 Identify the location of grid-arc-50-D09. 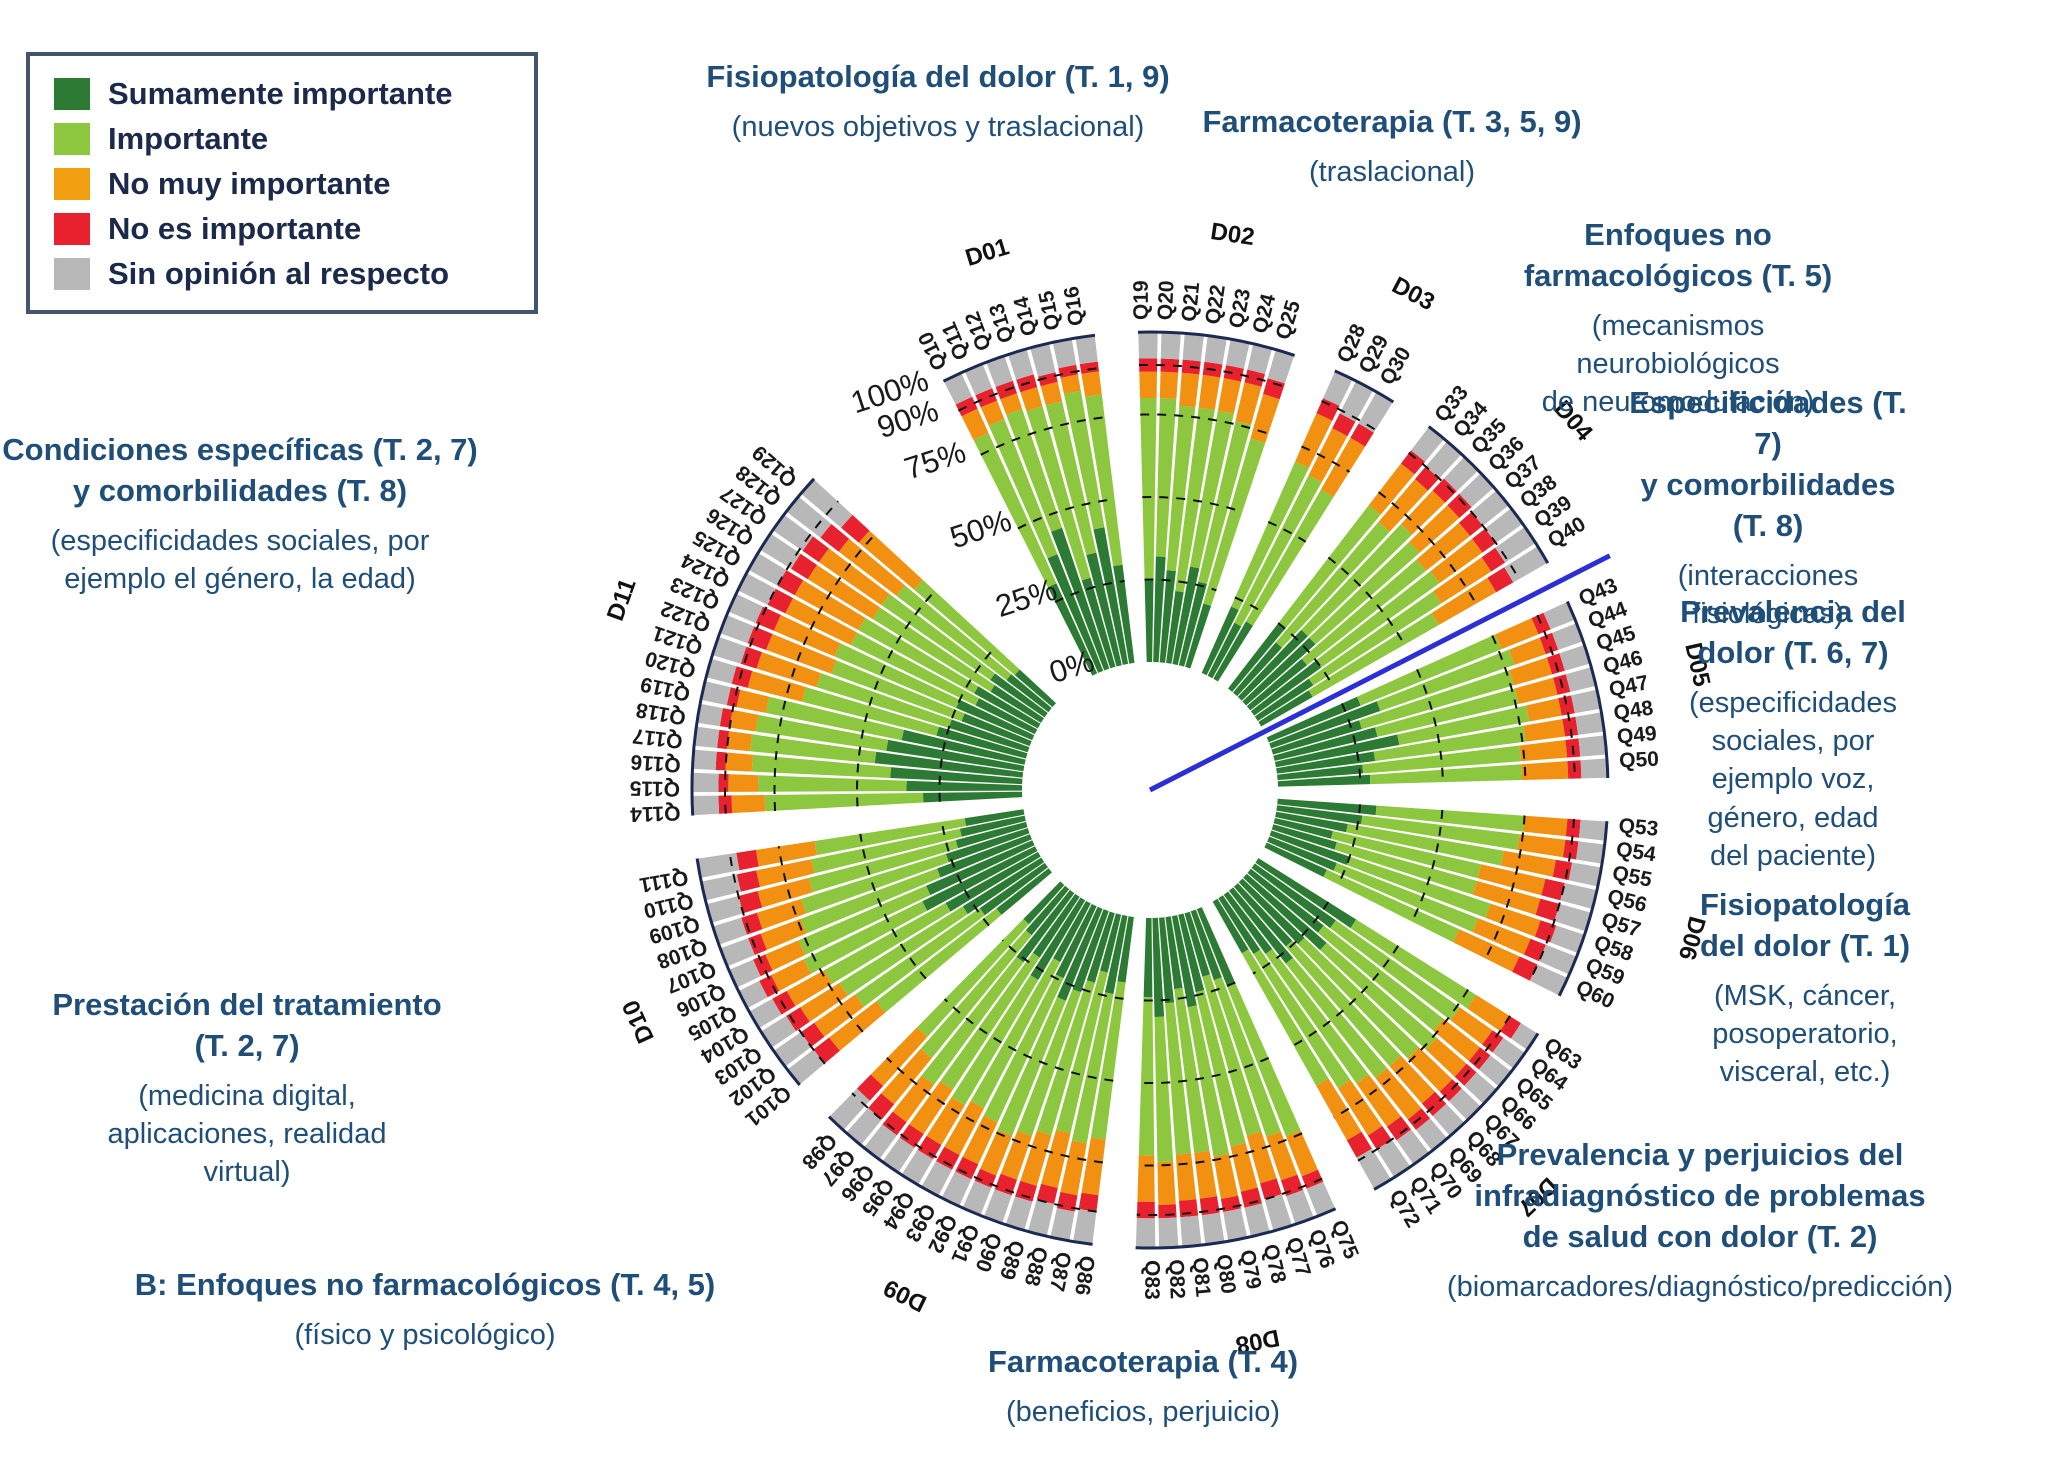
(1028, 1040).